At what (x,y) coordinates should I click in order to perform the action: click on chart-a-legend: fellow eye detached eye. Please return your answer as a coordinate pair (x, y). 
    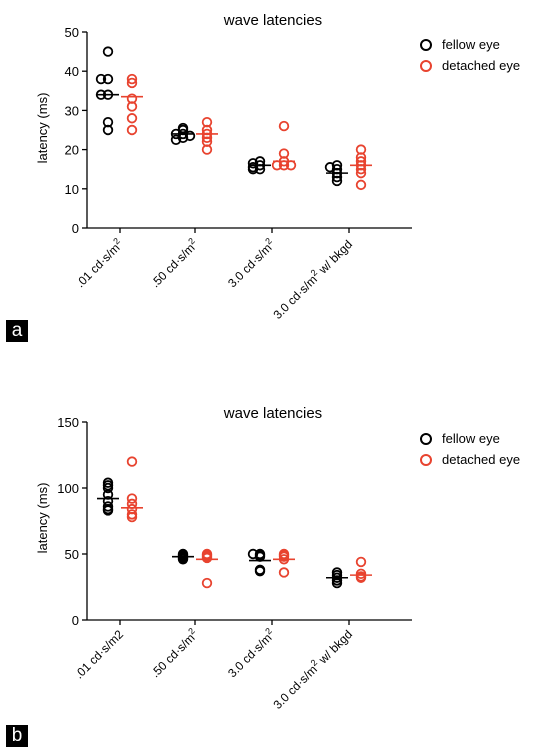
    Looking at the image, I should click on (470, 55).